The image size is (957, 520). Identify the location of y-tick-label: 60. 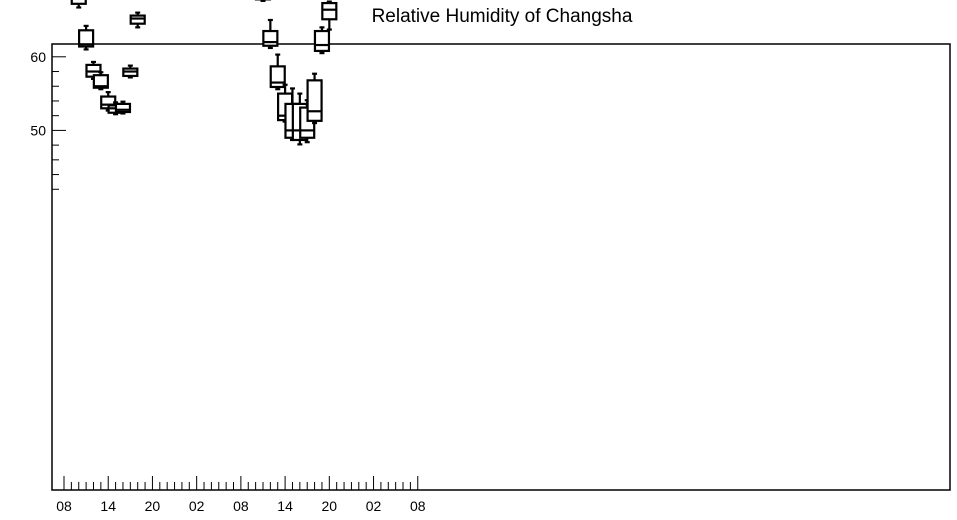
(38, 57).